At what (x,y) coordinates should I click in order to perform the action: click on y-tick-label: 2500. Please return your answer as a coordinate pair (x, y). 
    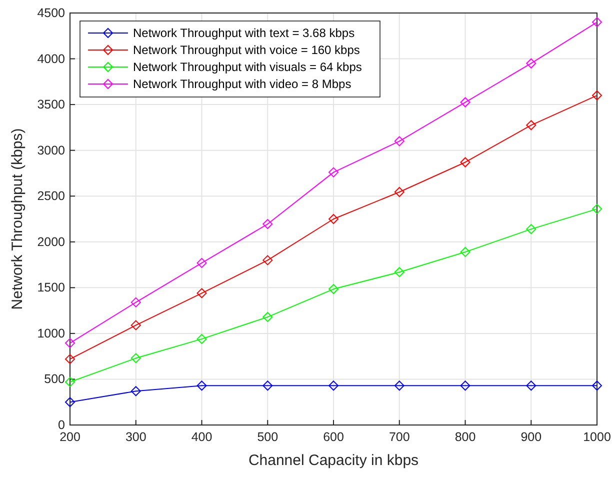
    Looking at the image, I should click on (51, 196).